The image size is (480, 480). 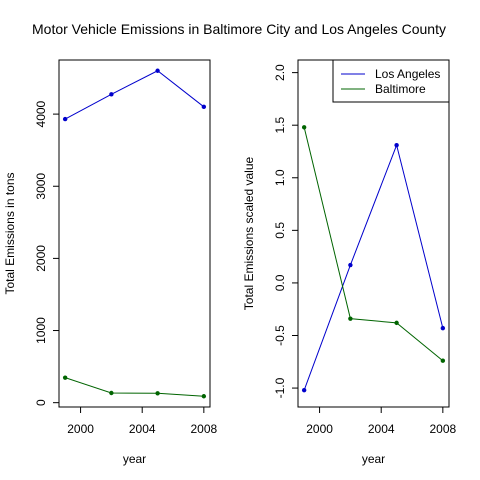 I want to click on y-tick-label: 0.0, so click(x=280, y=282).